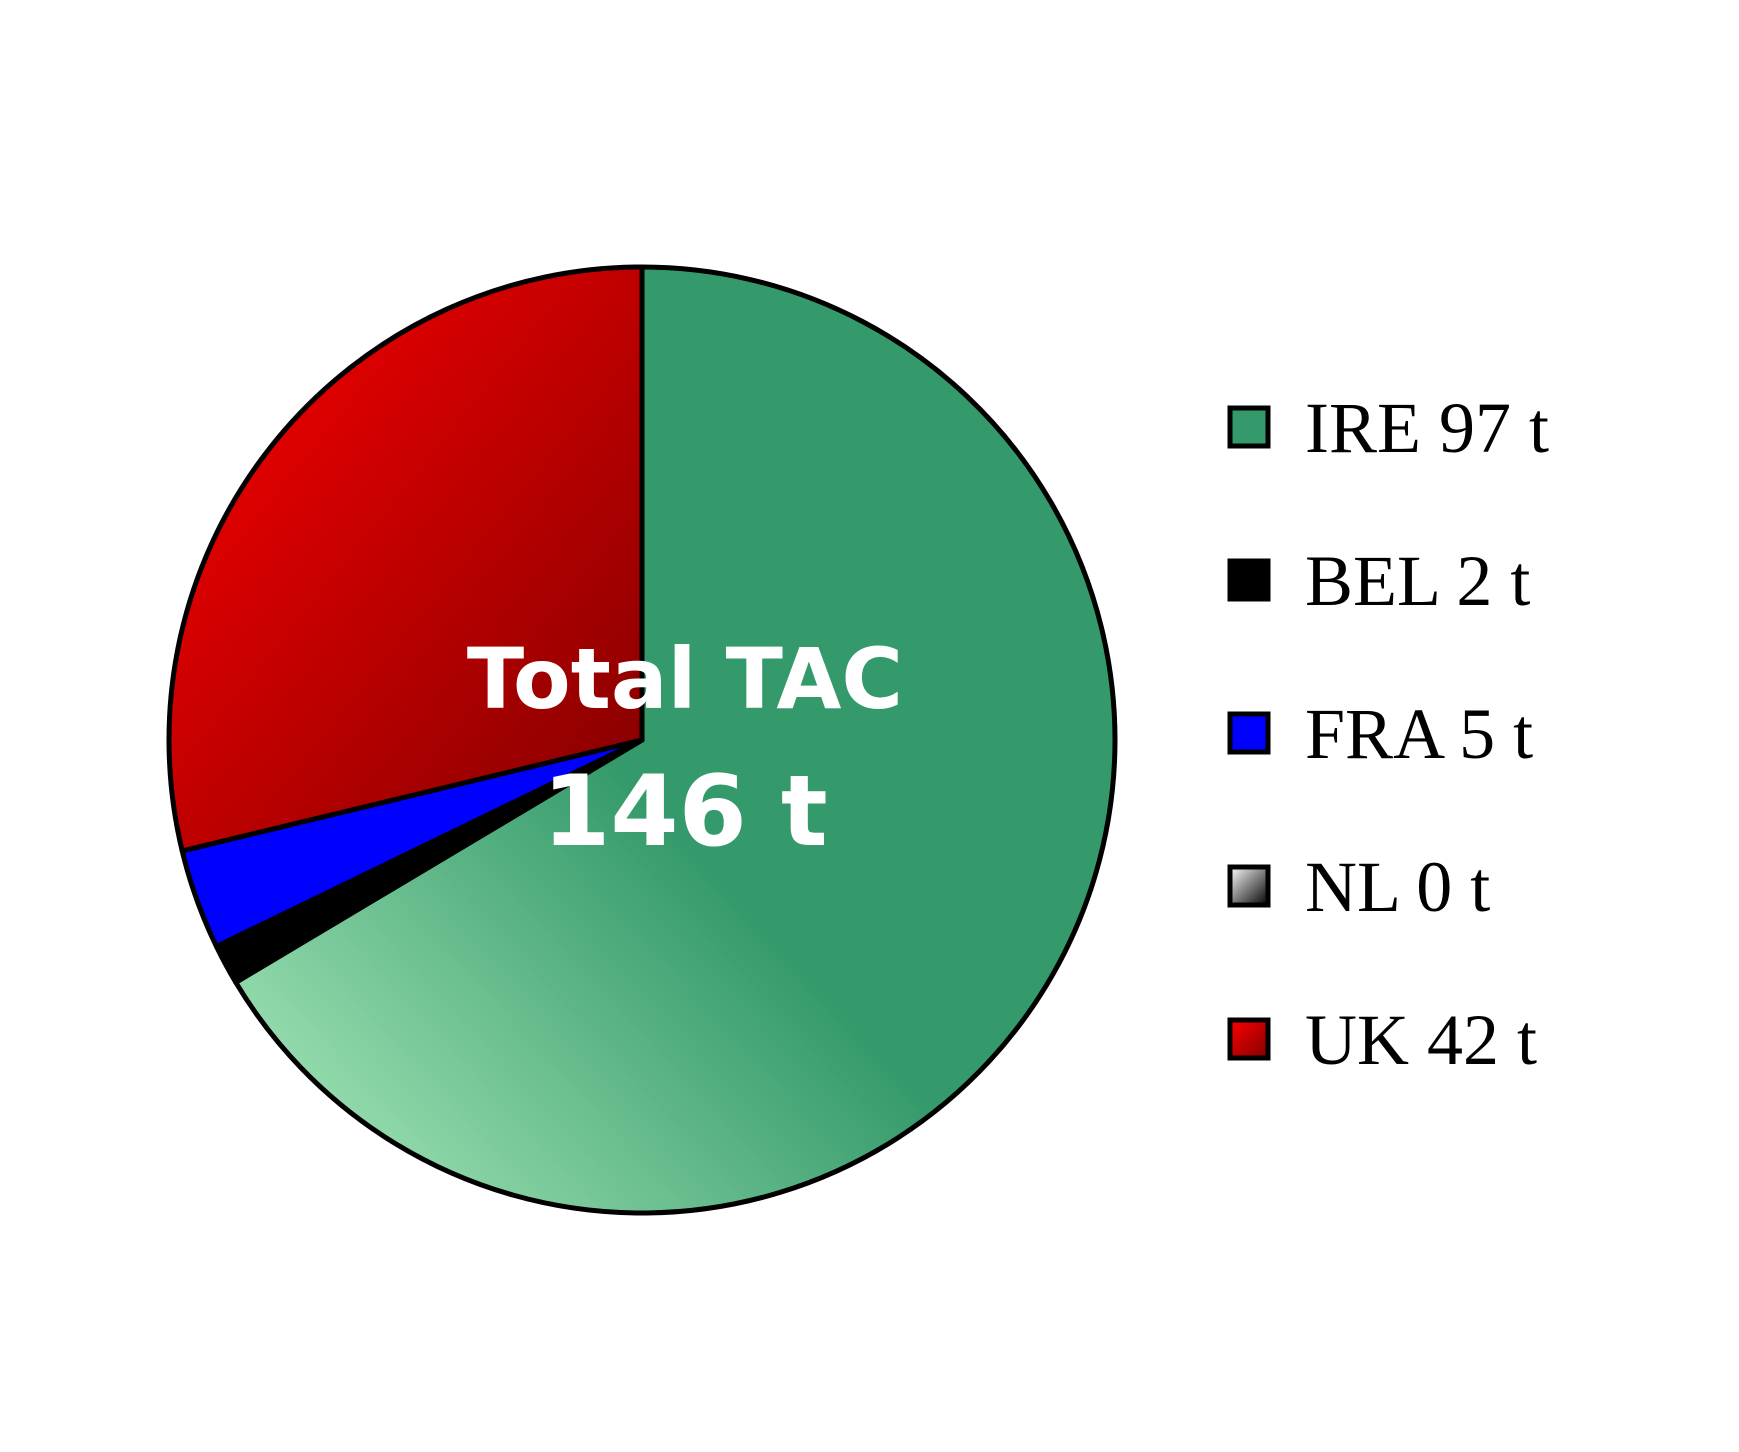 This screenshot has width=1739, height=1452. Describe the element at coordinates (685, 679) in the screenshot. I see `center-label-line1: Total TAC` at that location.